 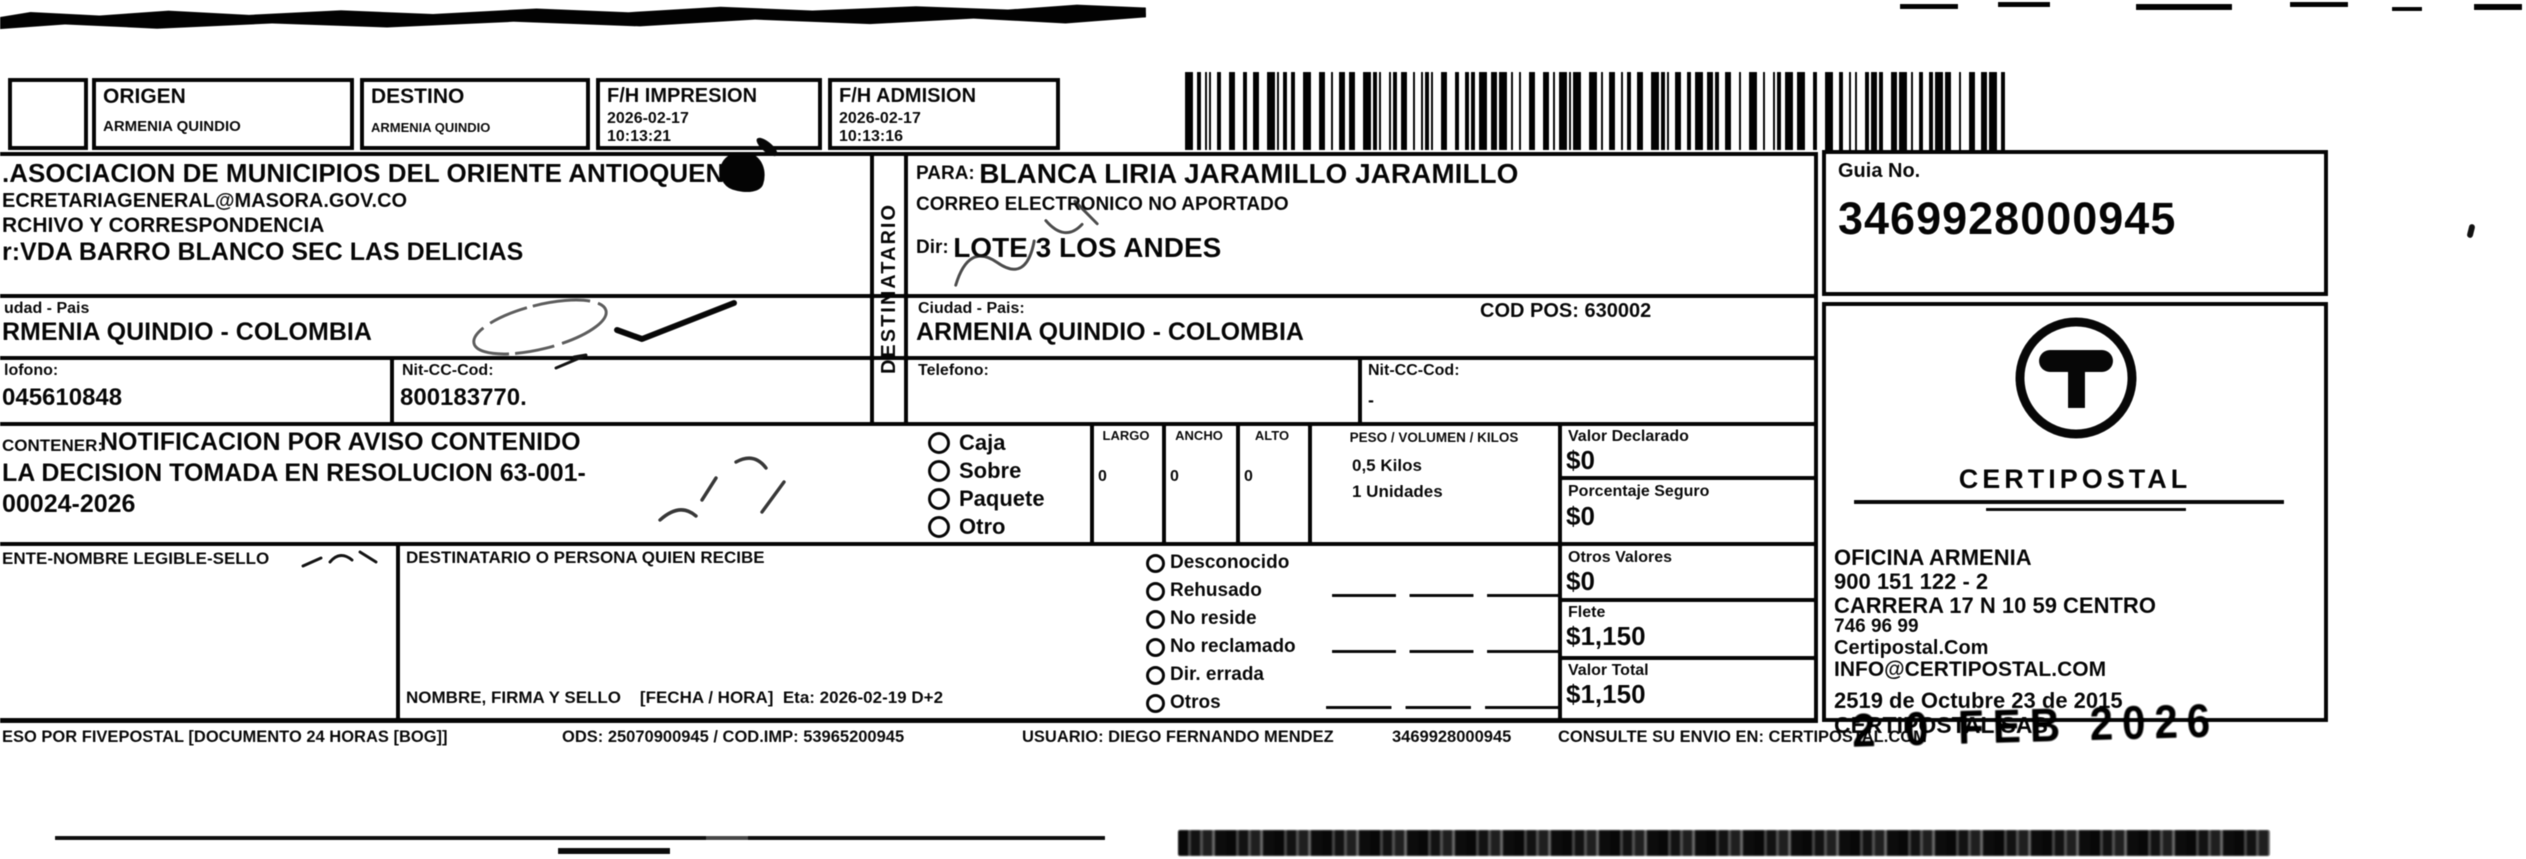 What do you see at coordinates (1087, 247) in the screenshot?
I see `recipient-address: LOTE 3 LOS ANDES` at bounding box center [1087, 247].